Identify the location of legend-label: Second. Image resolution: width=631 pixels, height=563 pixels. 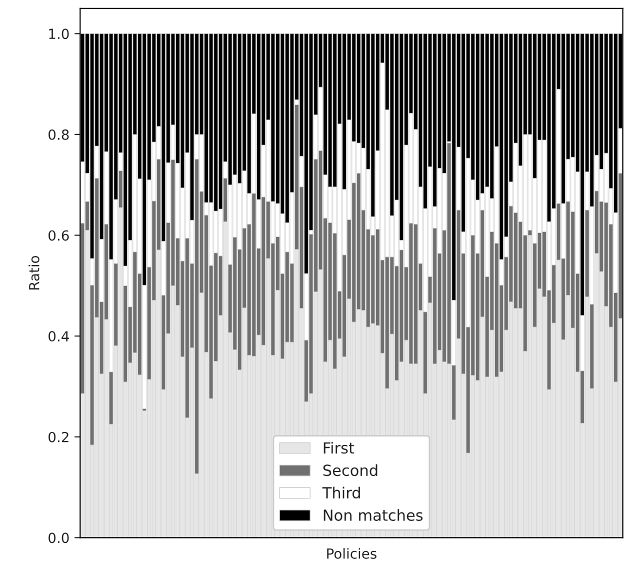
(350, 470).